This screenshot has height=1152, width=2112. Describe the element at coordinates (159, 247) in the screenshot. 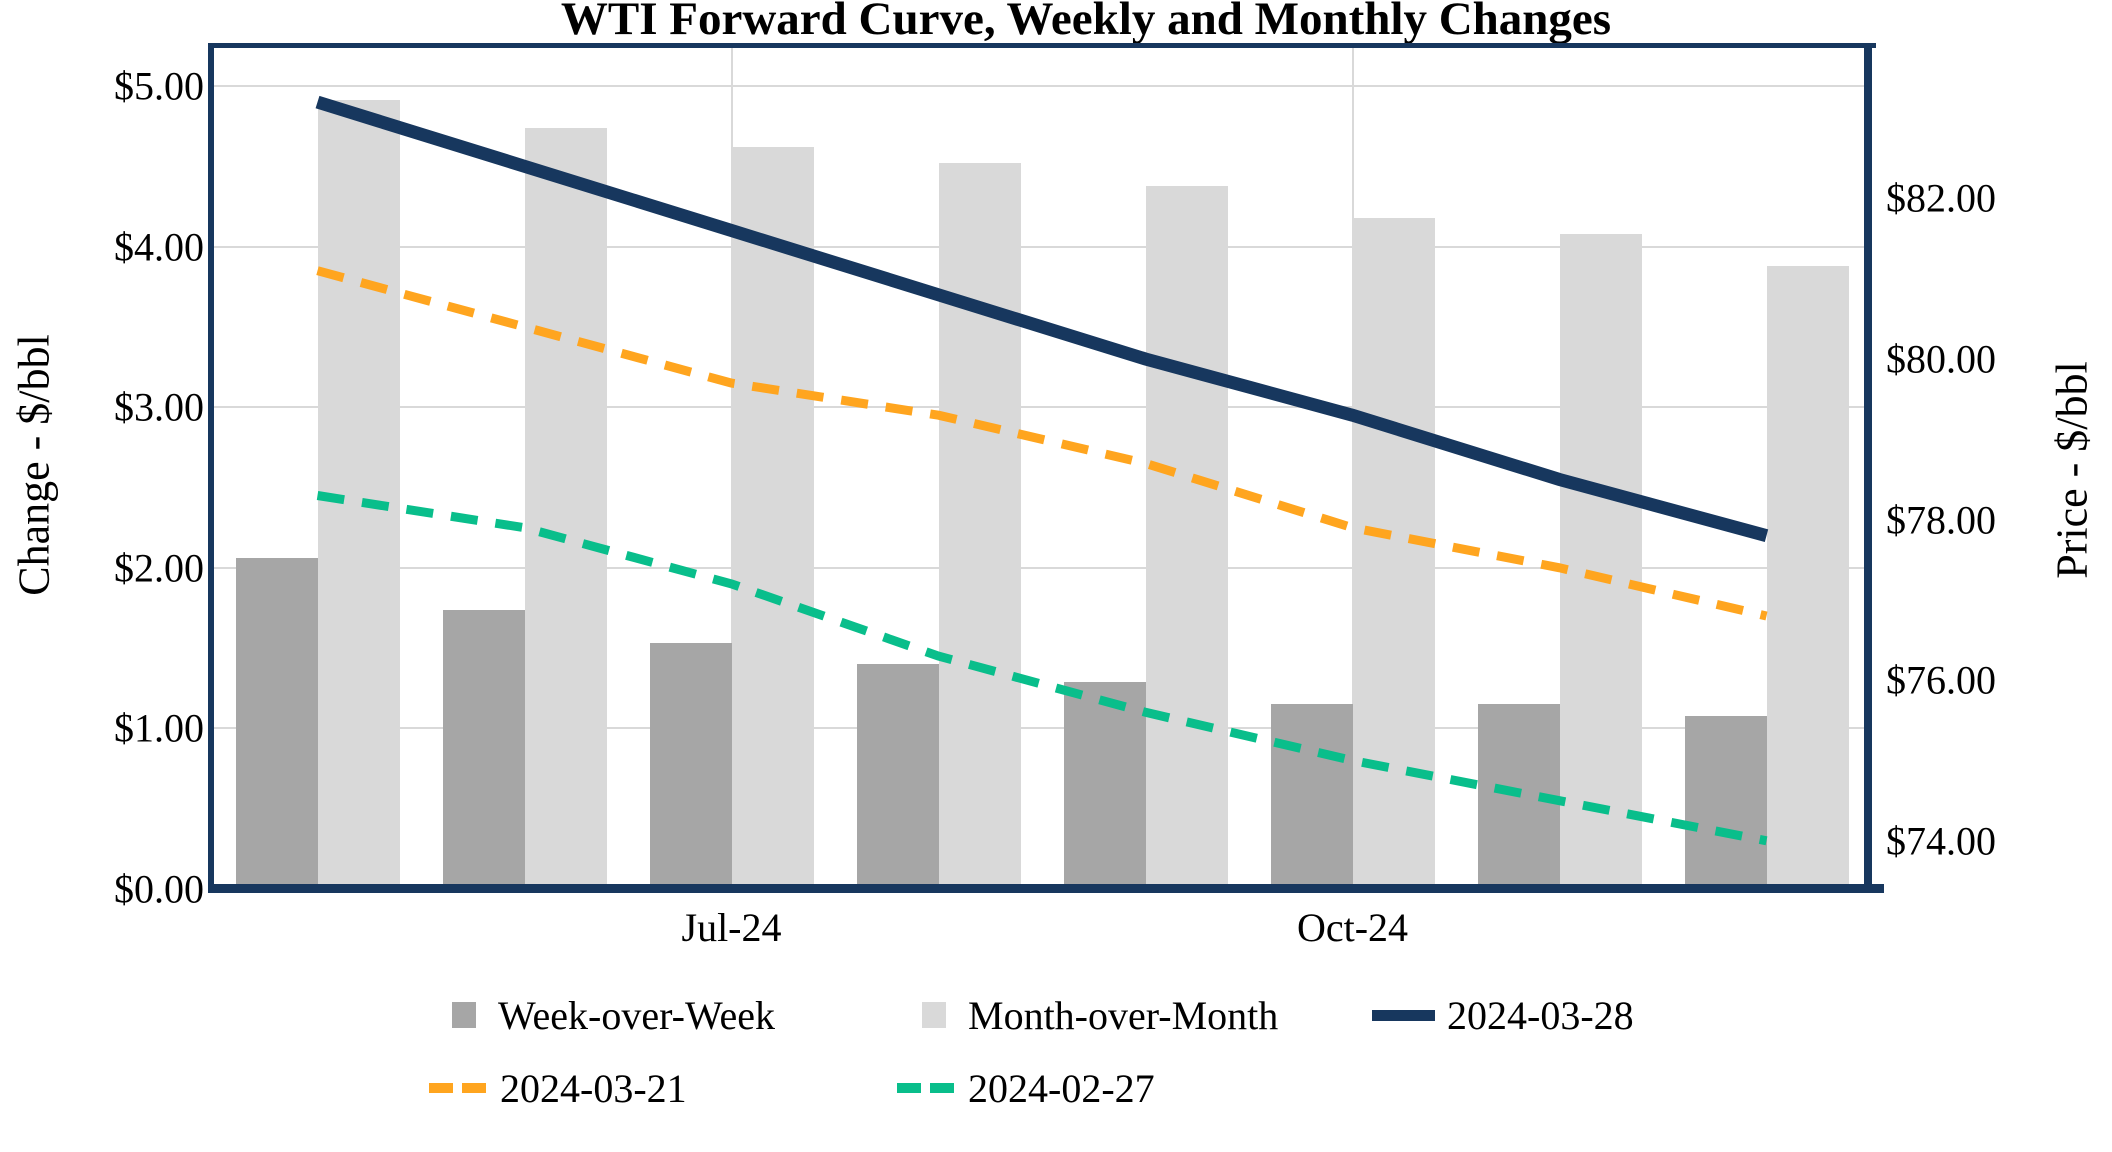

I see `left-tick-$4.00: $4.00` at that location.